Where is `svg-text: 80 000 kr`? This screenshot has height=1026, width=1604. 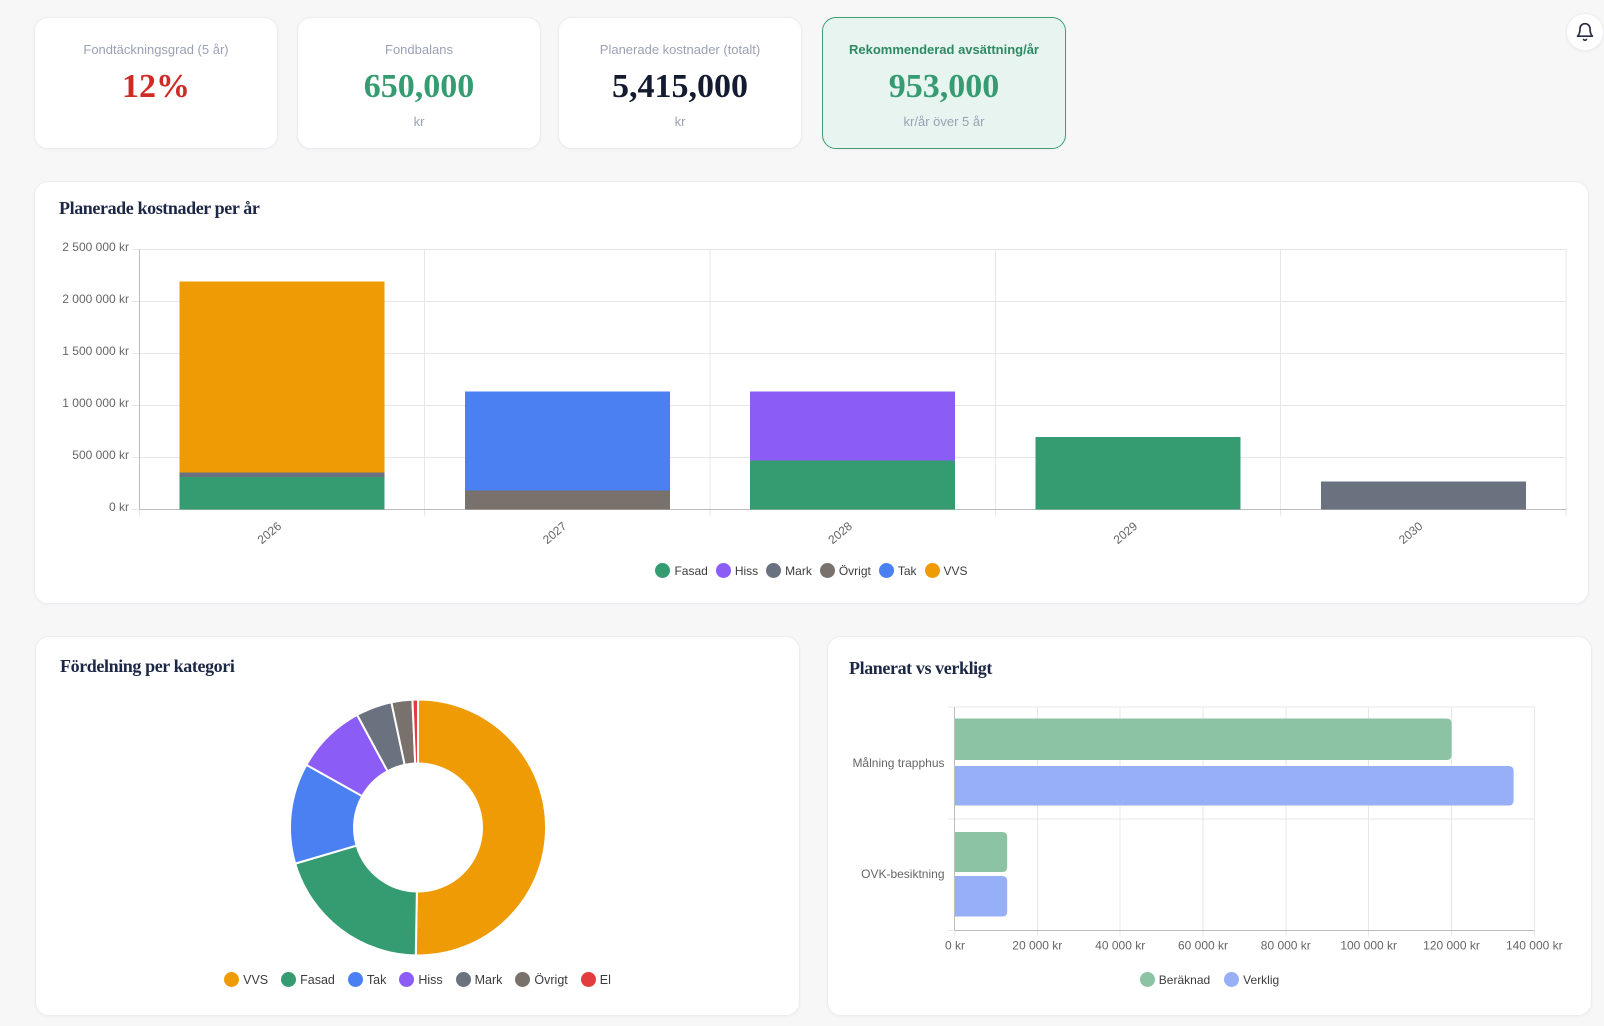 svg-text: 80 000 kr is located at coordinates (1286, 946).